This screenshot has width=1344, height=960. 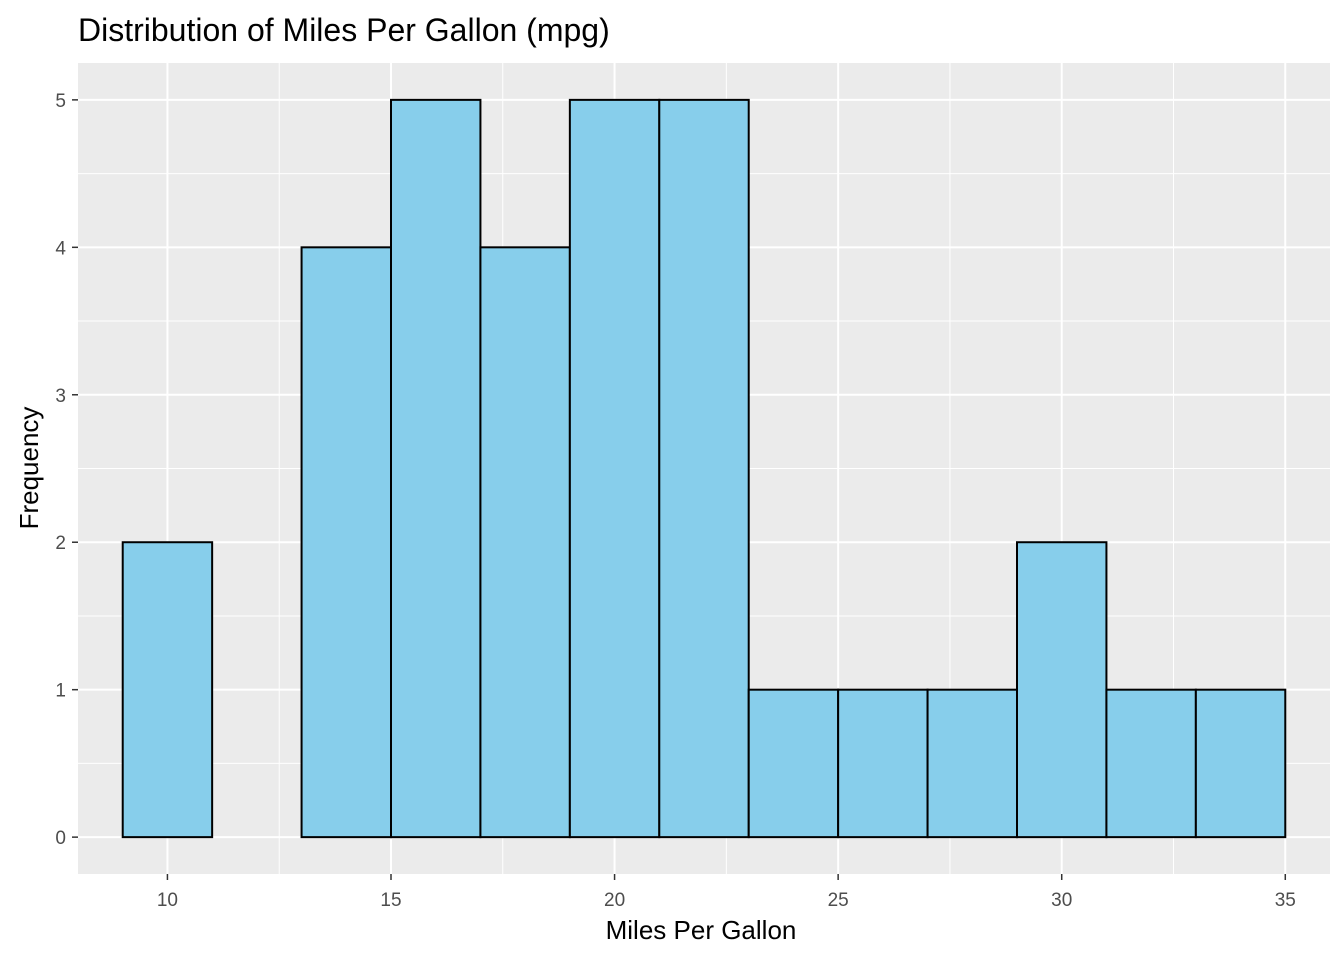 I want to click on x-tick-label: 25, so click(x=838, y=900).